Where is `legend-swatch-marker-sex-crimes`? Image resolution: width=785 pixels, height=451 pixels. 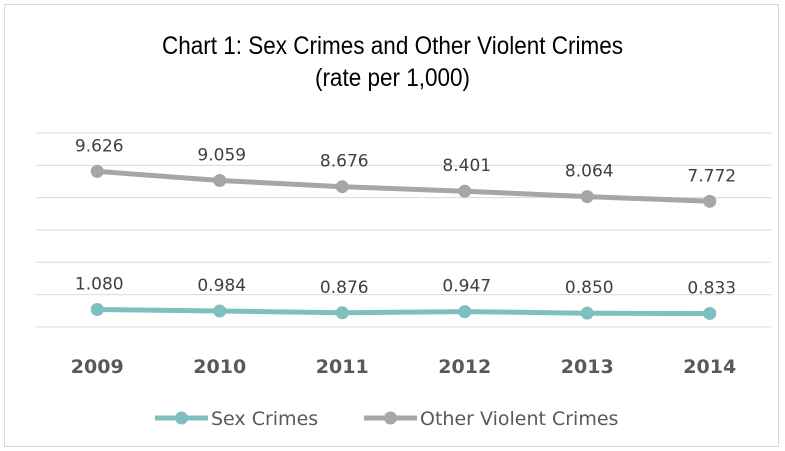 legend-swatch-marker-sex-crimes is located at coordinates (181, 418).